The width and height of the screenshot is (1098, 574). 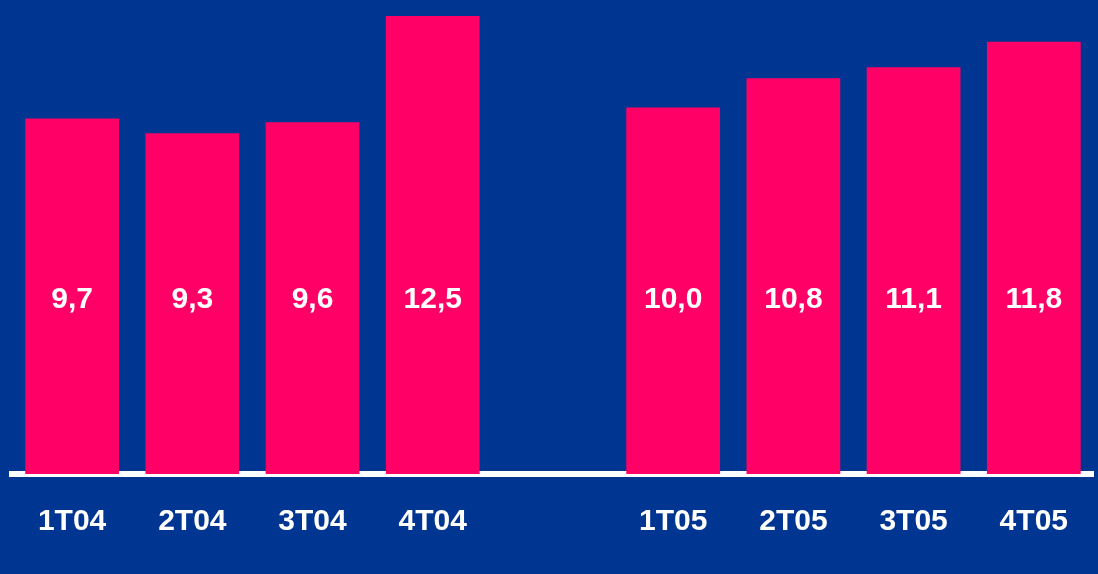 What do you see at coordinates (1034, 520) in the screenshot?
I see `x-tick-label: 4T05` at bounding box center [1034, 520].